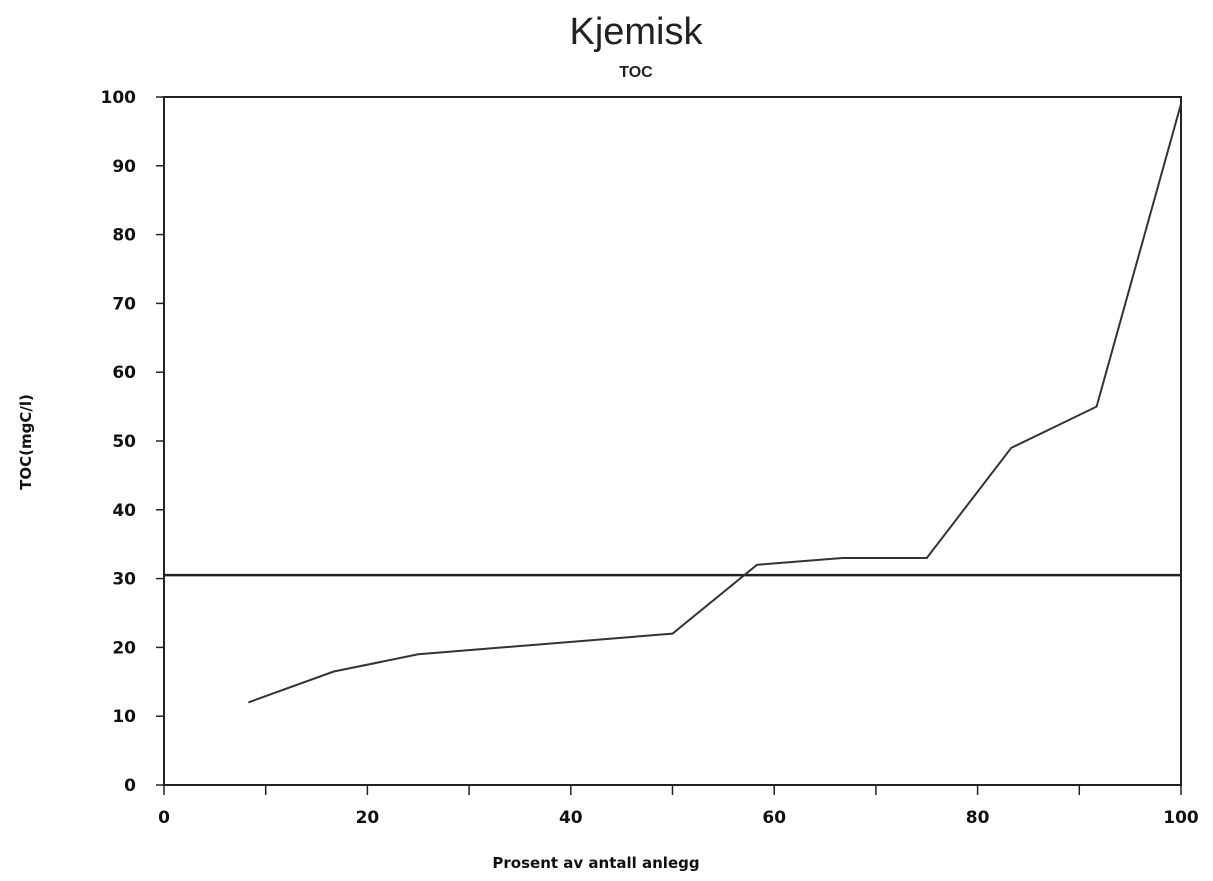  I want to click on y-tick-label: 80, so click(124, 236).